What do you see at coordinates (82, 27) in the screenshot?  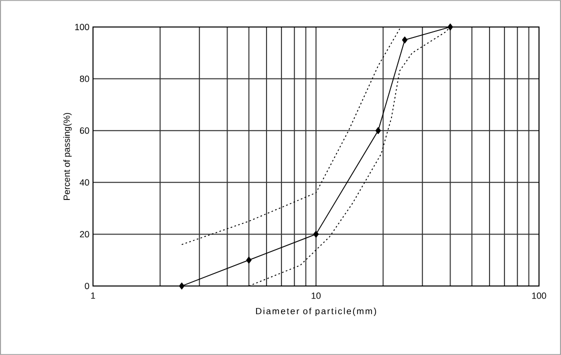 I see `y-tick-label: 100` at bounding box center [82, 27].